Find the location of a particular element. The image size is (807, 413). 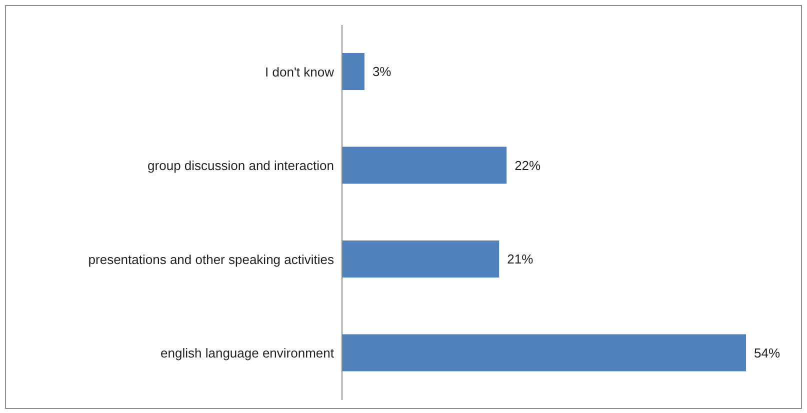

y-tick-label: group discussion and interaction is located at coordinates (241, 166).